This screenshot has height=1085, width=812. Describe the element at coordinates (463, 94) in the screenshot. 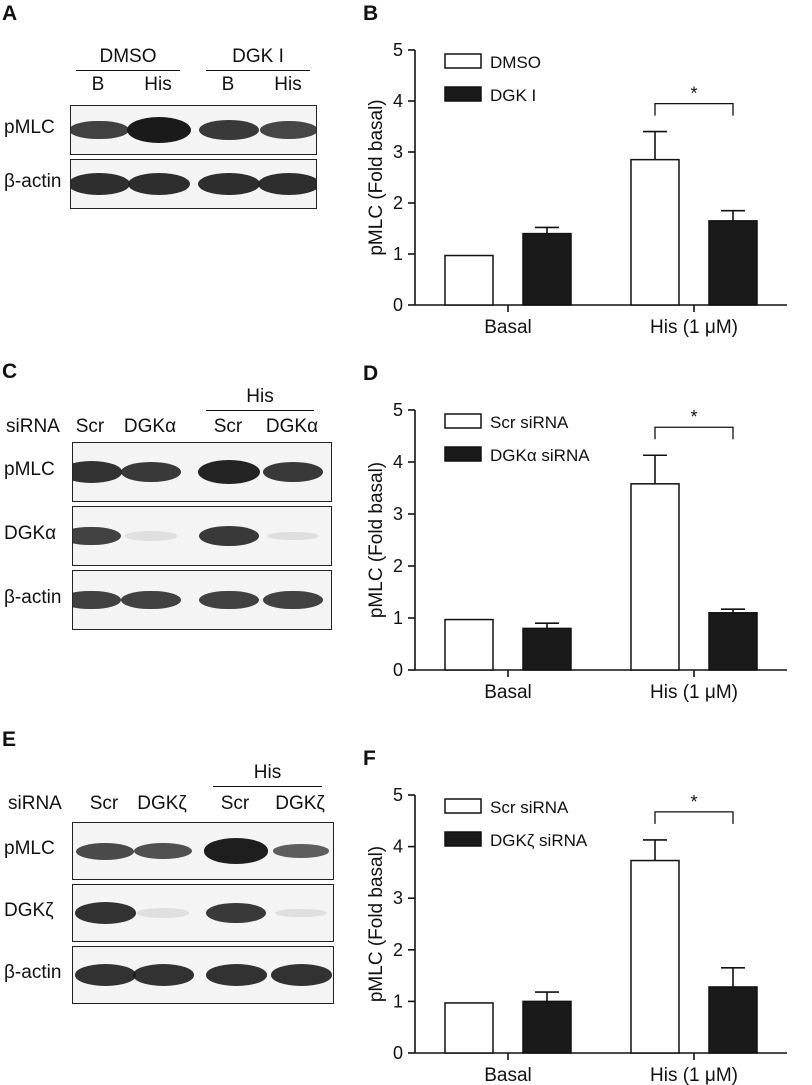

I see `legend-swatch` at that location.